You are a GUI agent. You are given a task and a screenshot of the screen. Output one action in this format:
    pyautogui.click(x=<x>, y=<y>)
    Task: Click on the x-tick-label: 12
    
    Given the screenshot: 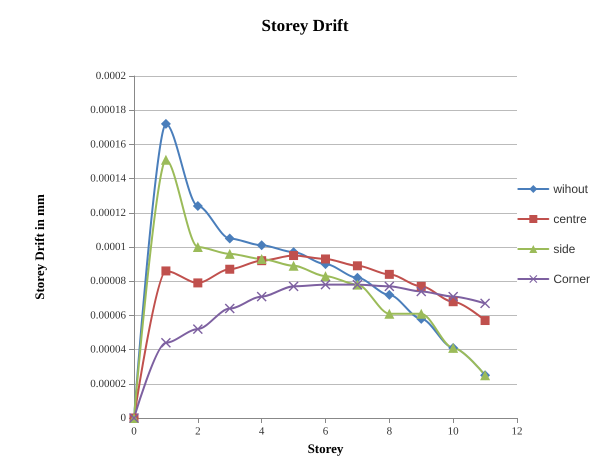 What is the action you would take?
    pyautogui.click(x=517, y=432)
    